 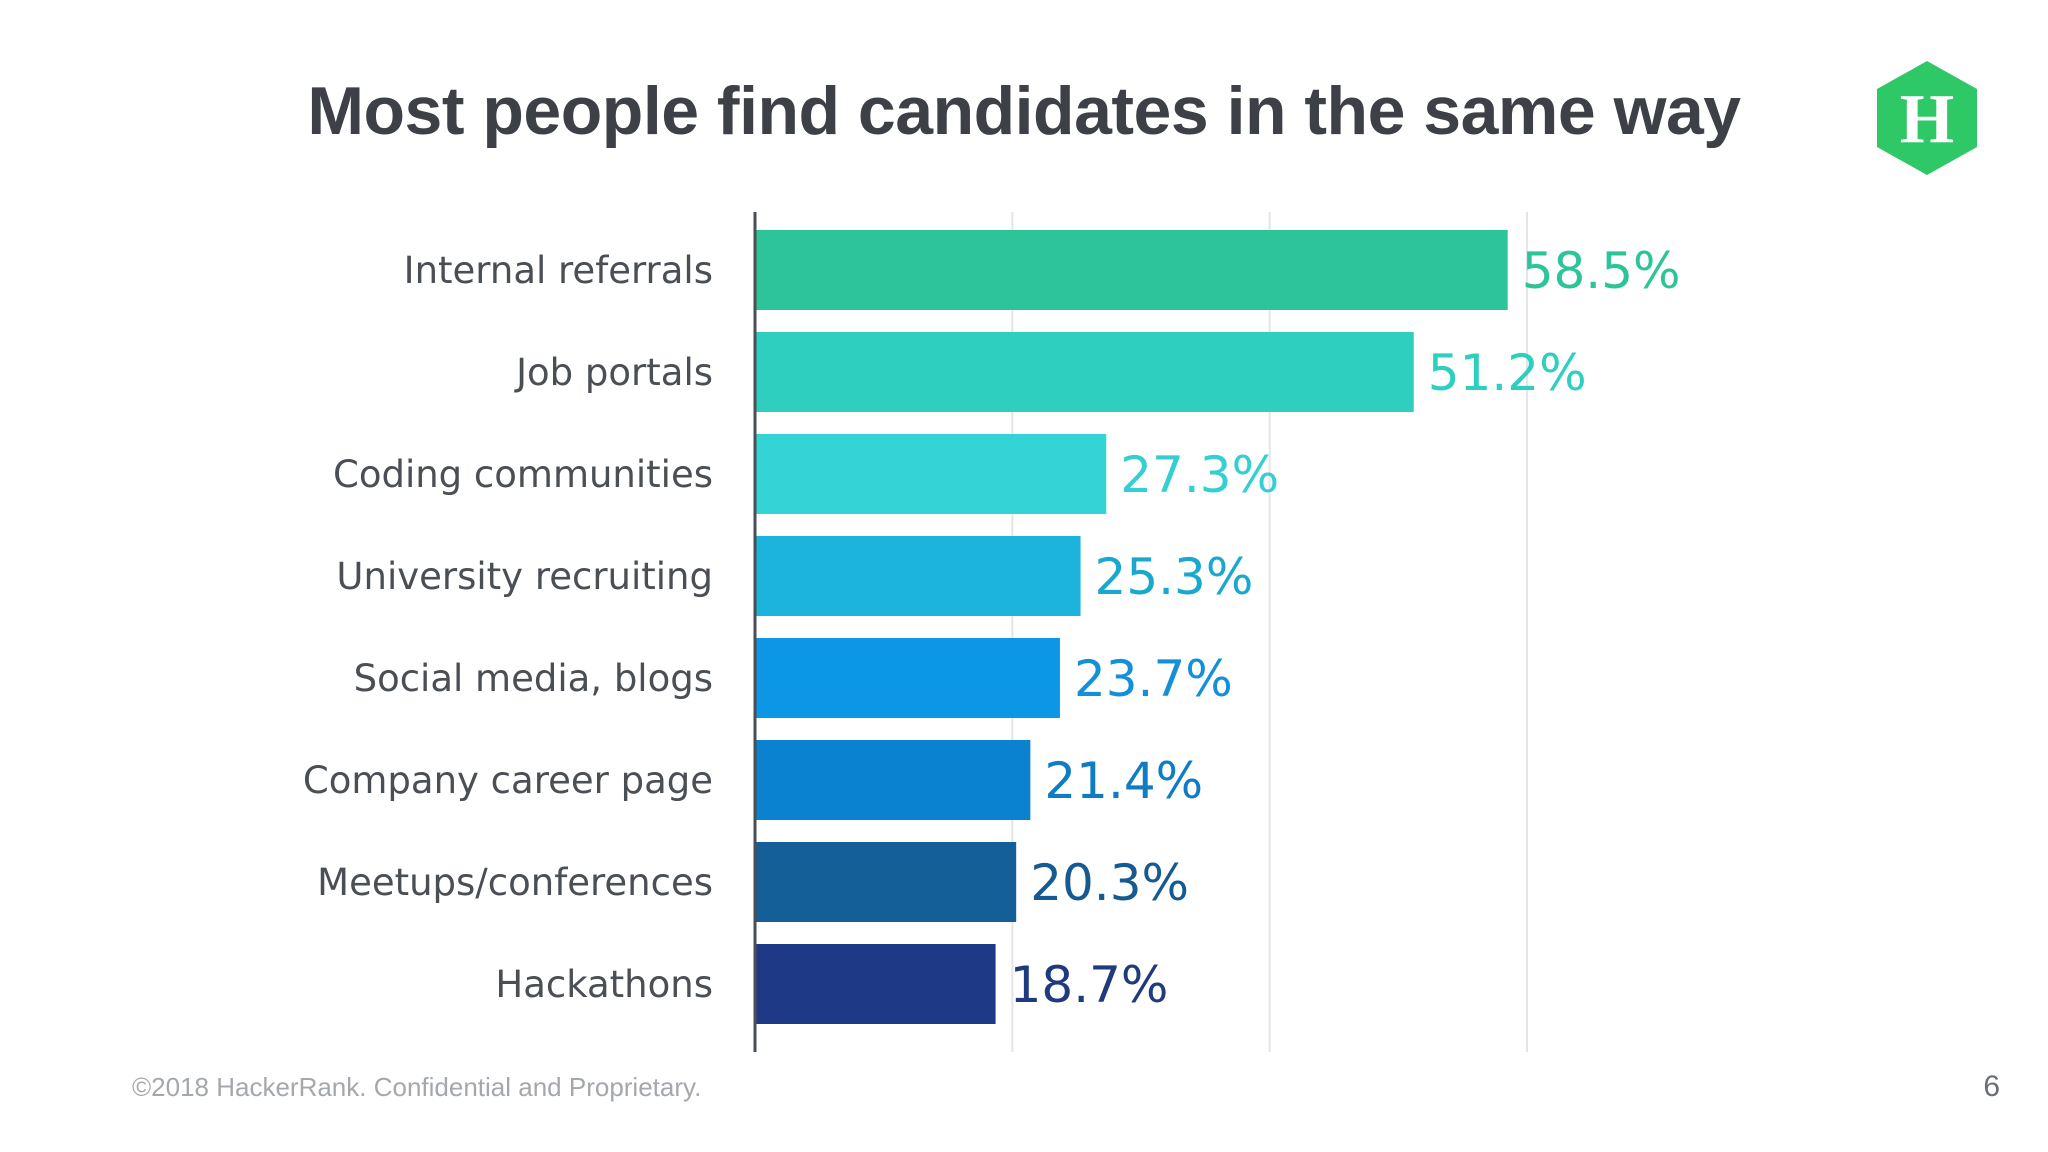 I want to click on value-label-0: 58.5%, so click(x=1601, y=271).